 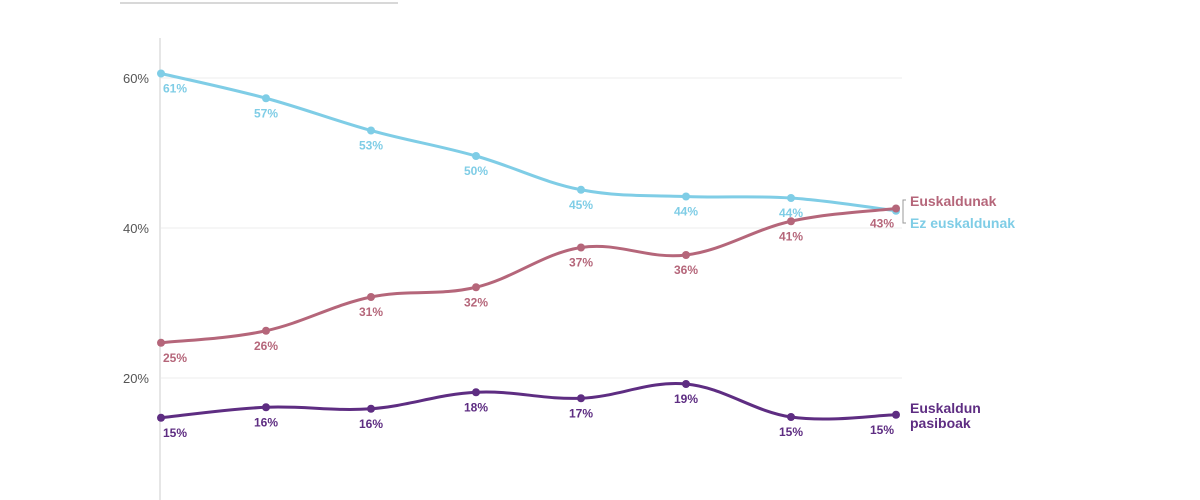 What do you see at coordinates (581, 413) in the screenshot?
I see `data-label-euskaldun-pasiboak: 17%` at bounding box center [581, 413].